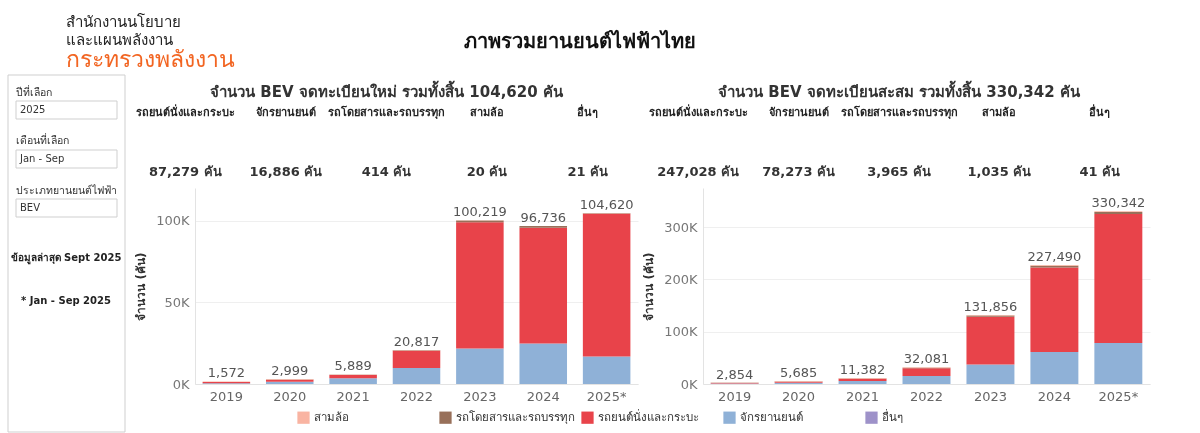 The width and height of the screenshot is (1200, 433). What do you see at coordinates (899, 171) in the screenshot?
I see `text: 3,965 คัน` at bounding box center [899, 171].